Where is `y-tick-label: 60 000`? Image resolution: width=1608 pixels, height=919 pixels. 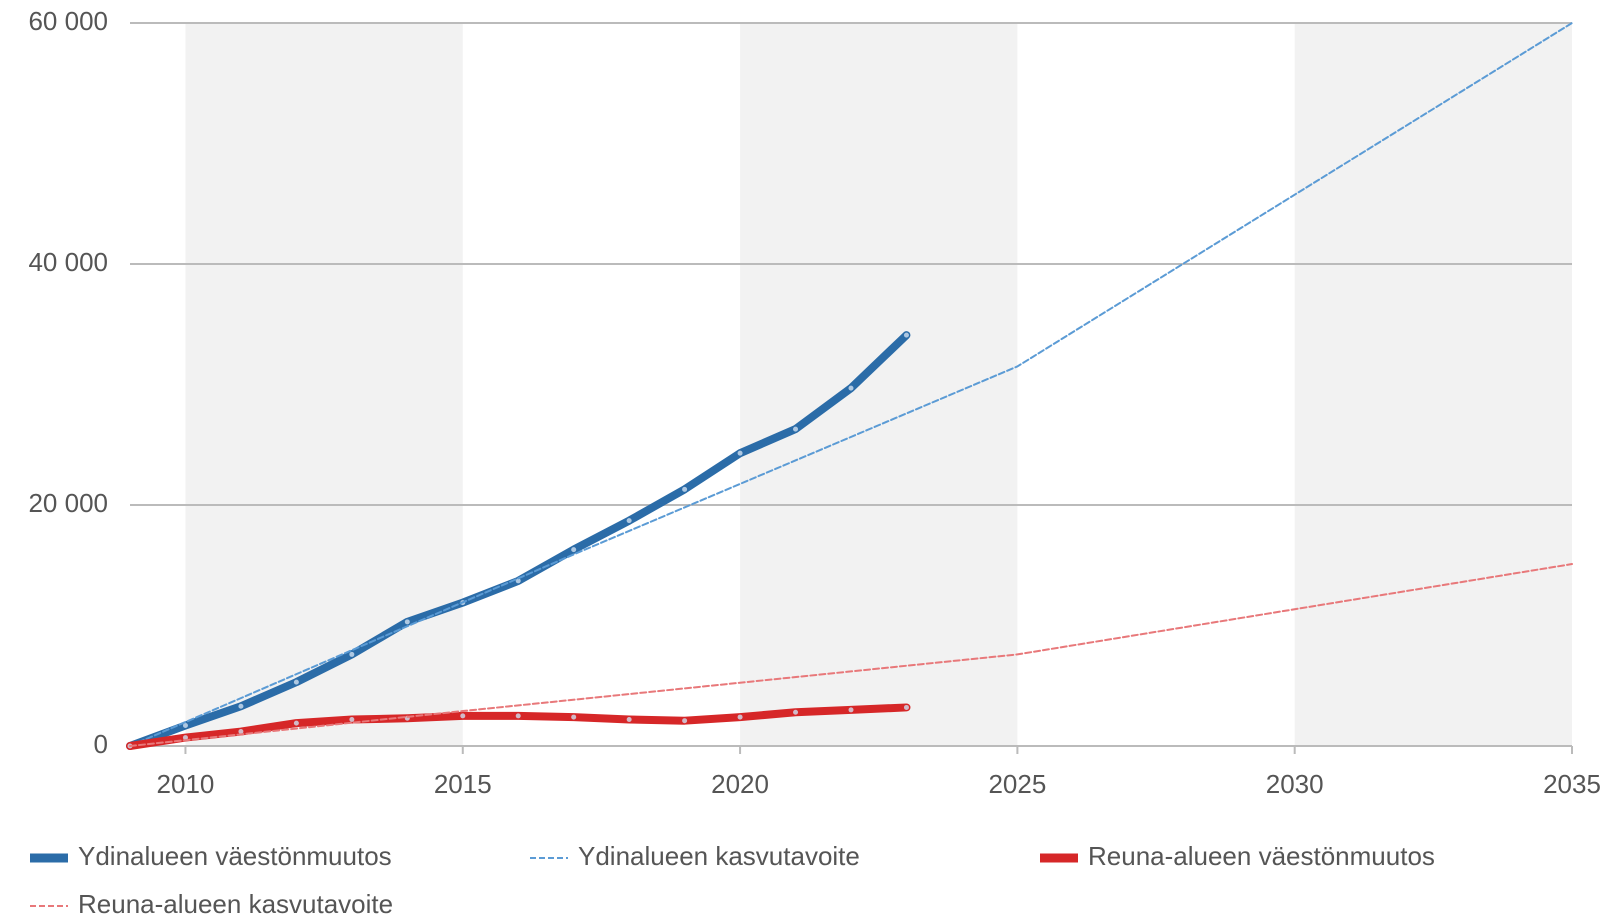
y-tick-label: 60 000 is located at coordinates (68, 21).